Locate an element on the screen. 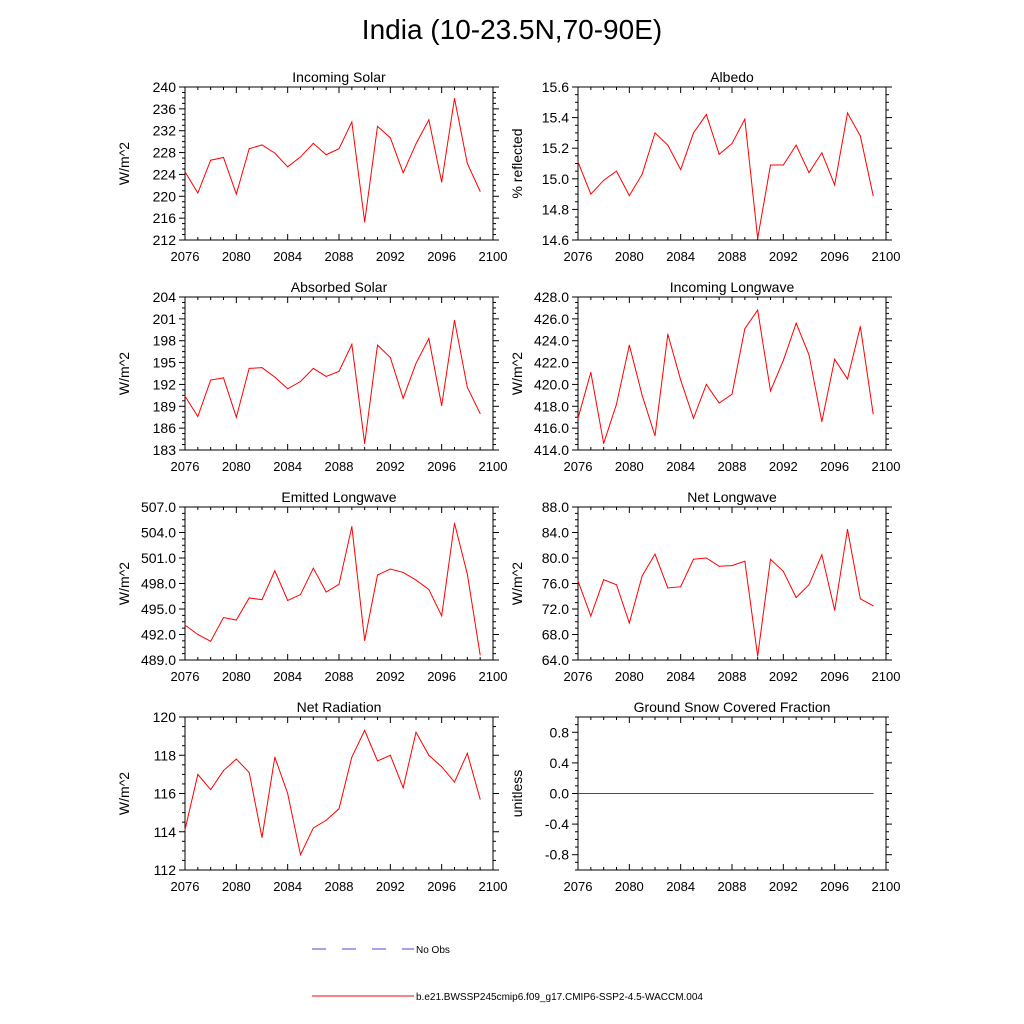  x-tick-label: 2084 is located at coordinates (680, 886).